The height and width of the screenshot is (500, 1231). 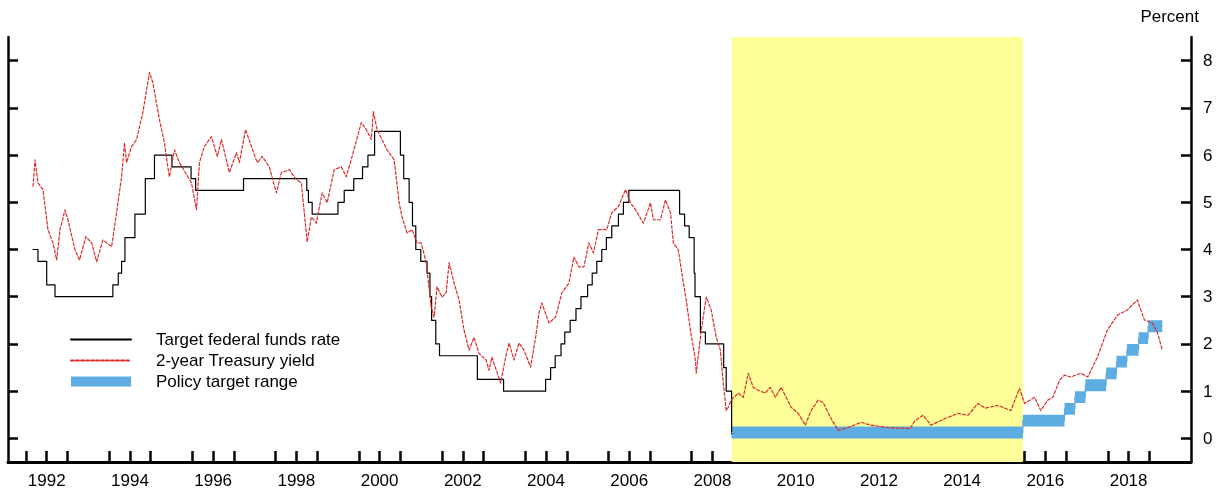 What do you see at coordinates (629, 480) in the screenshot?
I see `x-tick-label: 2006` at bounding box center [629, 480].